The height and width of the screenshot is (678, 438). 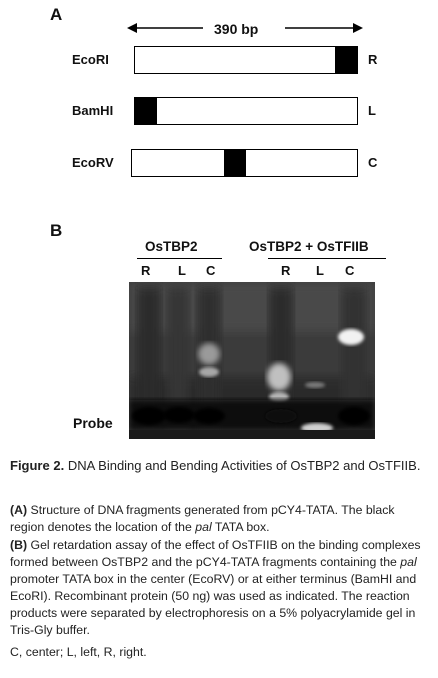 I want to click on caption-a-text-end: TATA box., so click(x=242, y=527).